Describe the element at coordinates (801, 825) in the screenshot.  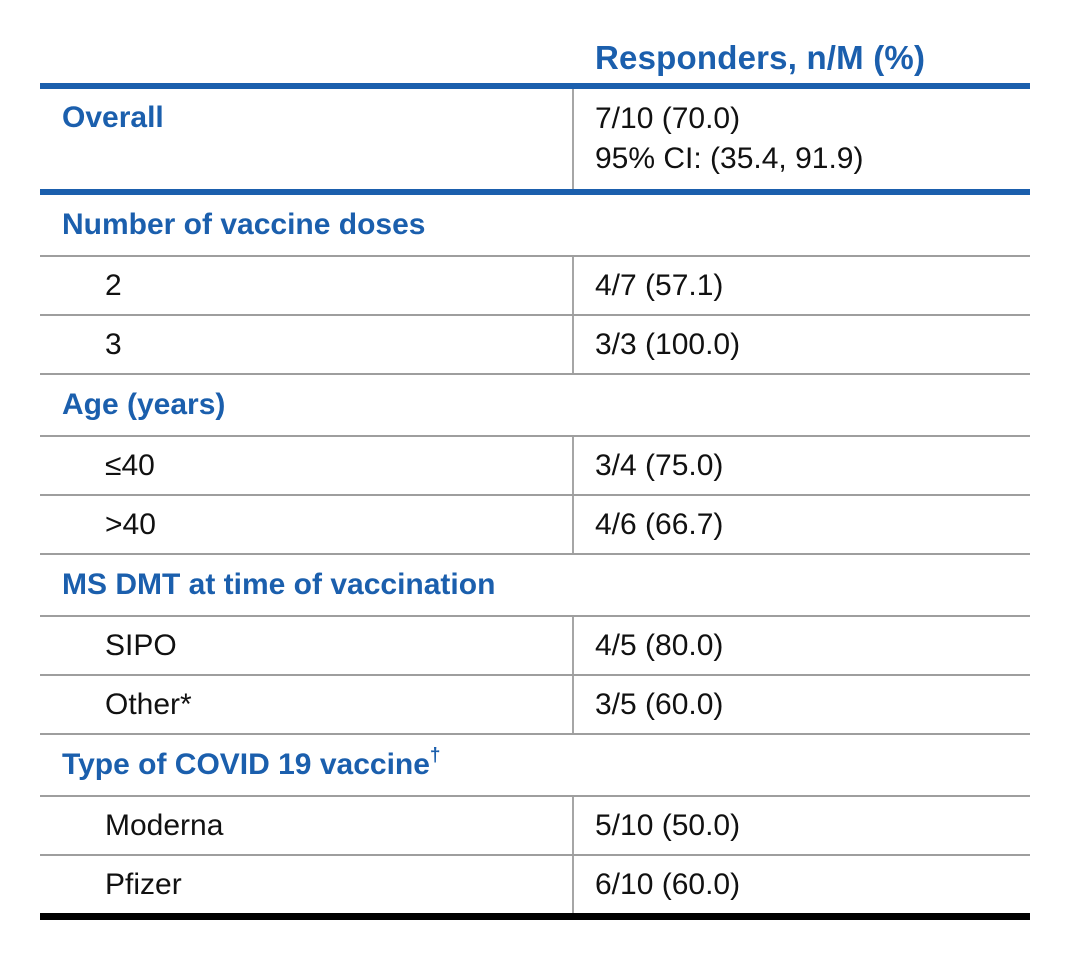
I see `row-value-cell: 5/10 (50.0)` at that location.